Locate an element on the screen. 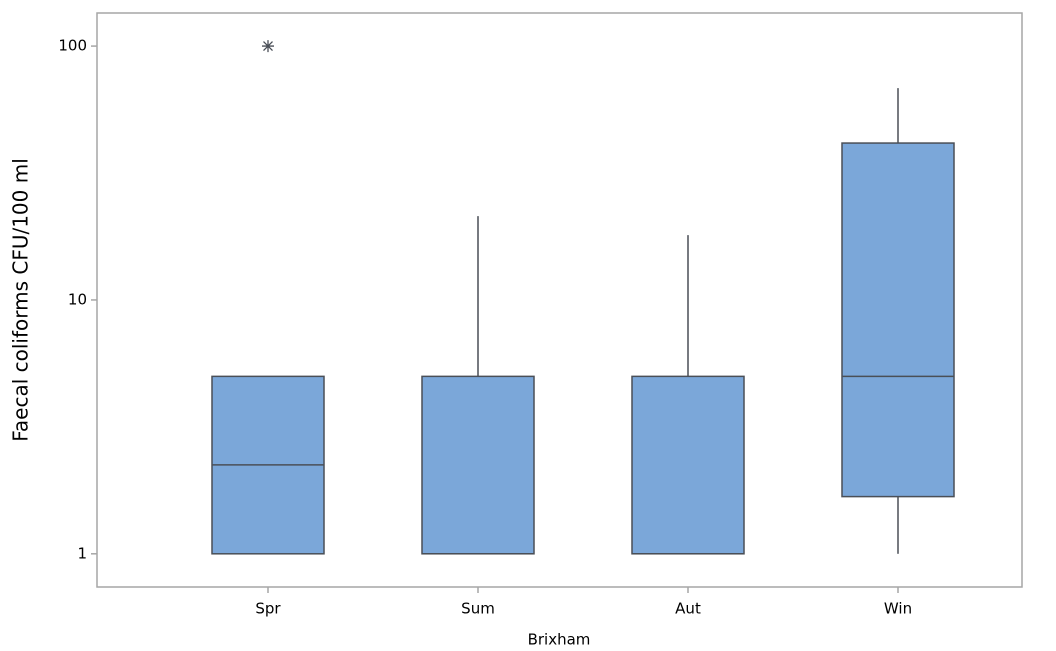  x-axis-label: Brixham is located at coordinates (559, 640).